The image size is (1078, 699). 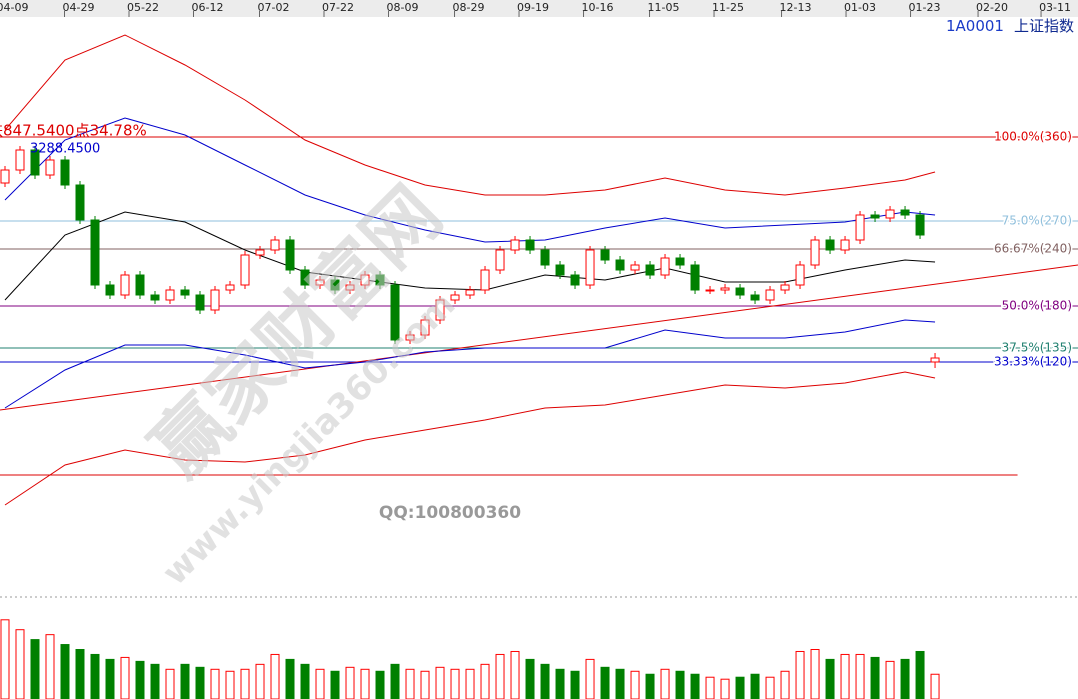 I want to click on indicator-line, so click(x=470, y=364).